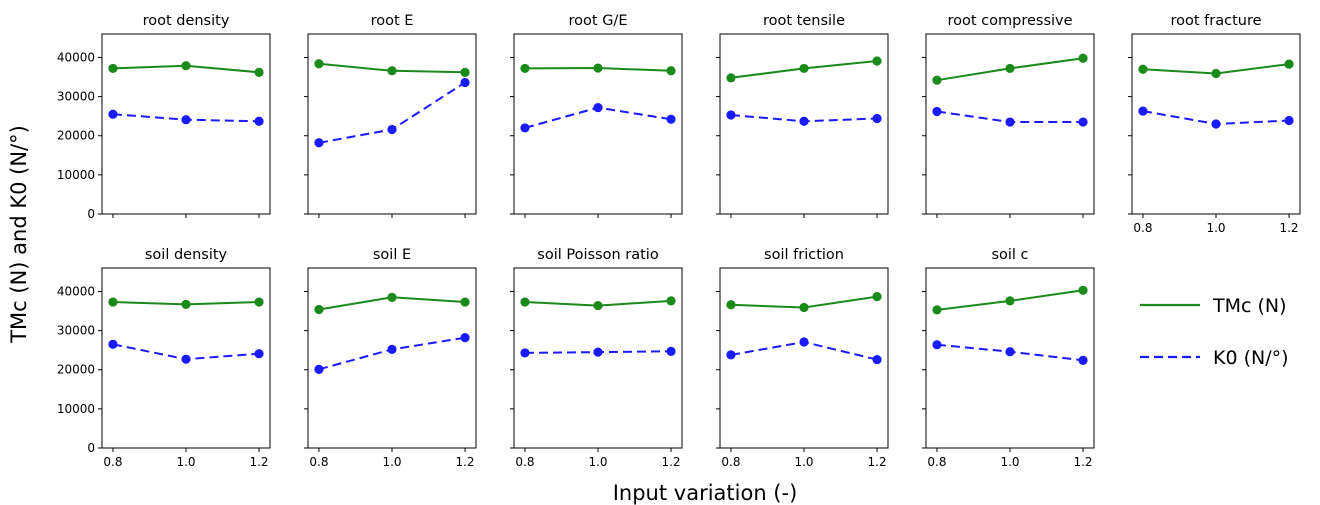 The width and height of the screenshot is (1320, 505). I want to click on panel-soil-e: soil E 0.8 1.0 1.2, so click(390, 358).